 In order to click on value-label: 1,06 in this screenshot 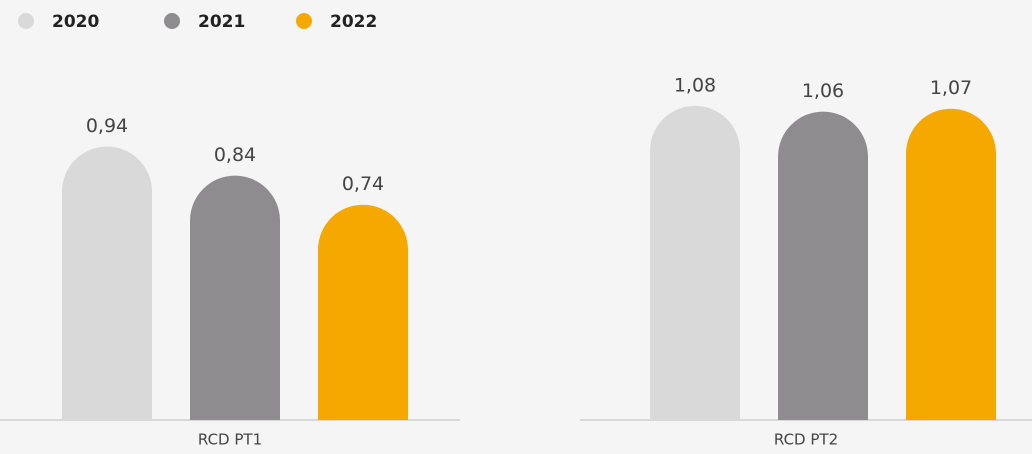, I will do `click(823, 91)`.